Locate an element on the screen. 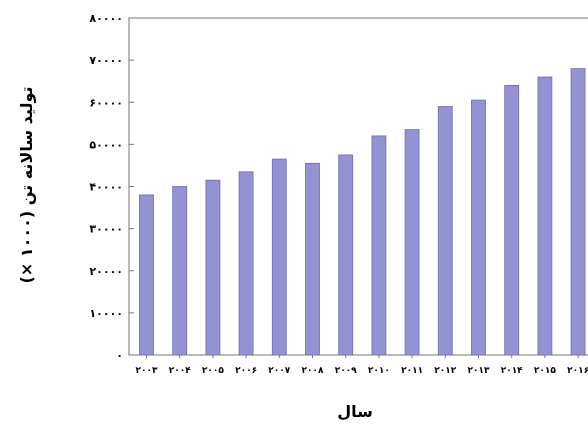  x-tick-label-12: ۲۰۱۵ is located at coordinates (545, 371).